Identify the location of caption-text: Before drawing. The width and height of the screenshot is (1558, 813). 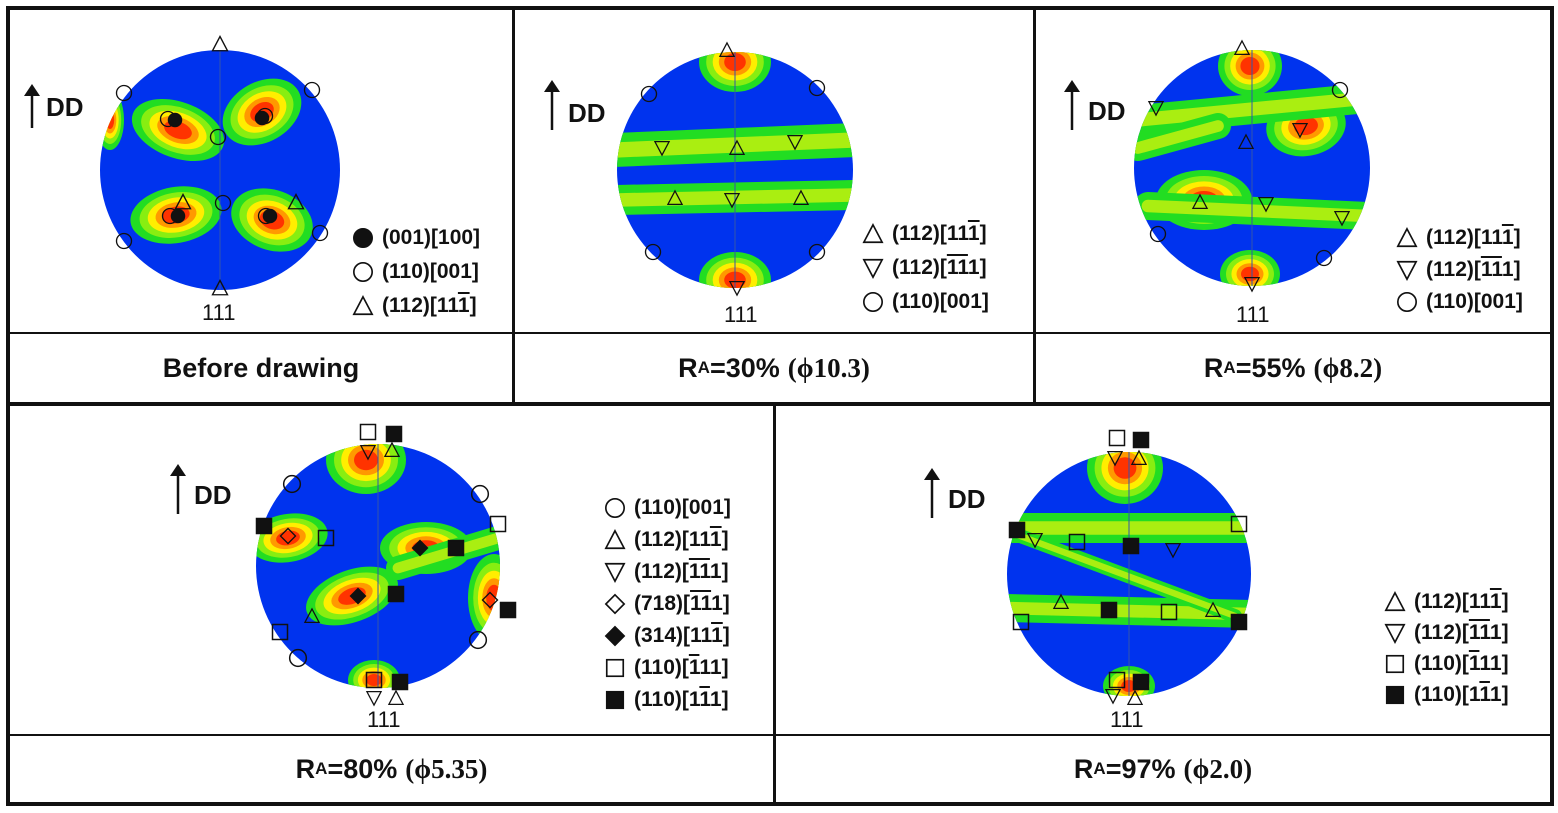
(261, 367).